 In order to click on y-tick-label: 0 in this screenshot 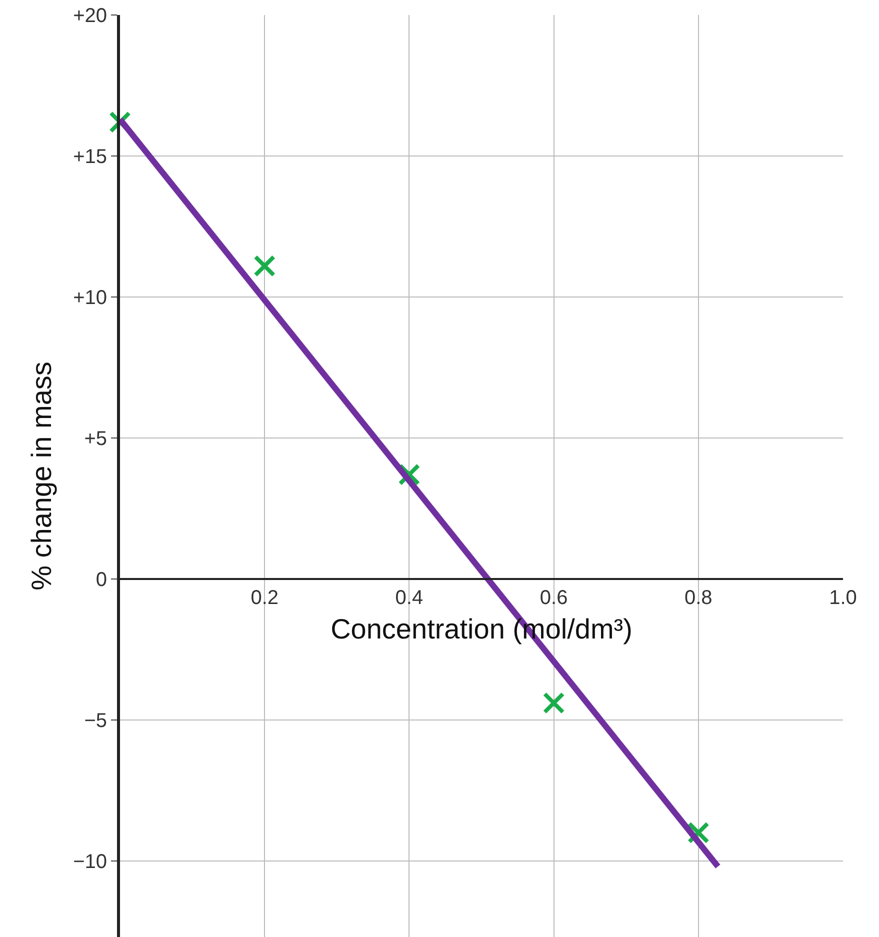, I will do `click(101, 579)`.